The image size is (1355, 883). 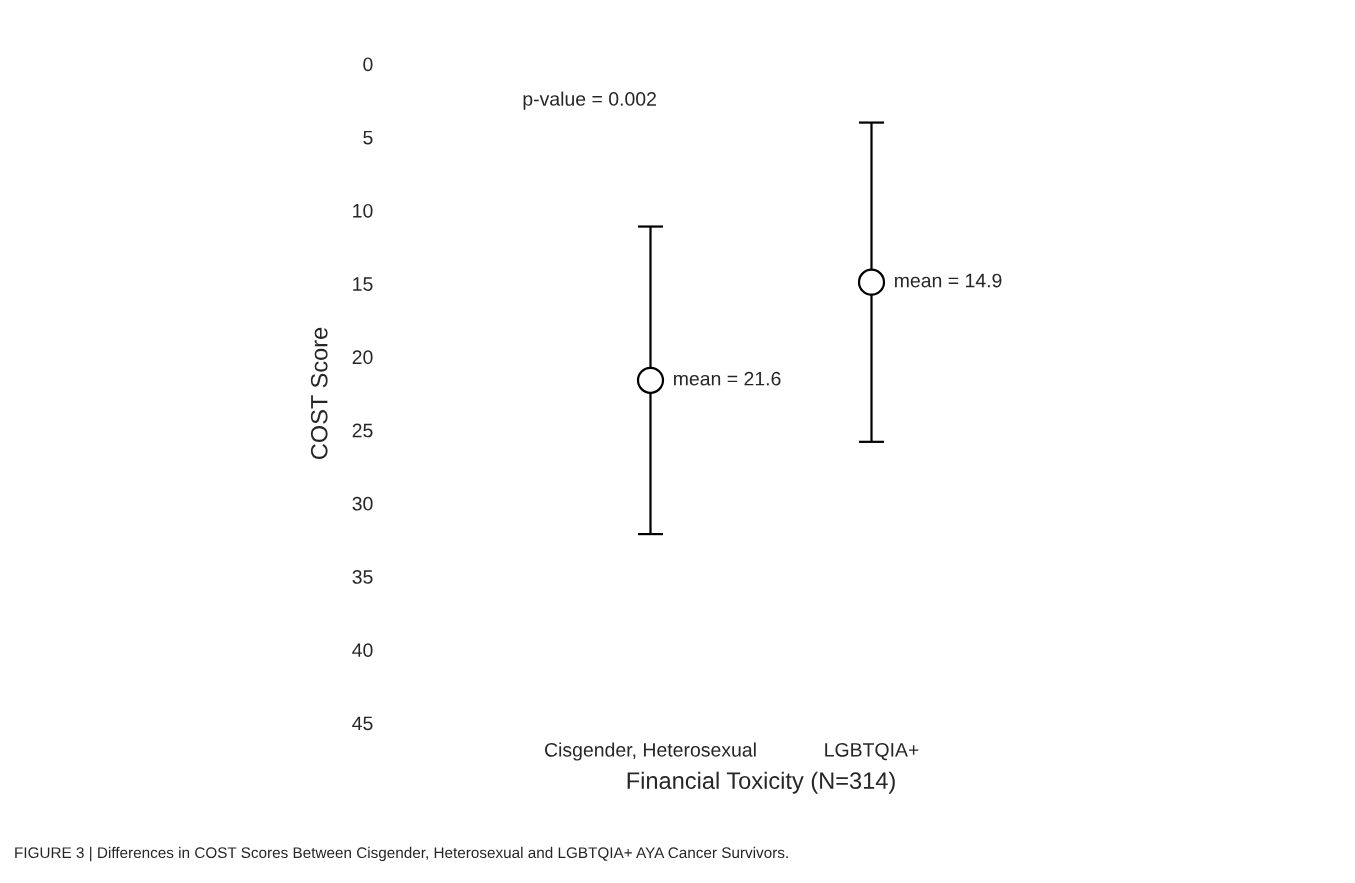 I want to click on x-tick-label: LGBTQIA+, so click(x=872, y=751).